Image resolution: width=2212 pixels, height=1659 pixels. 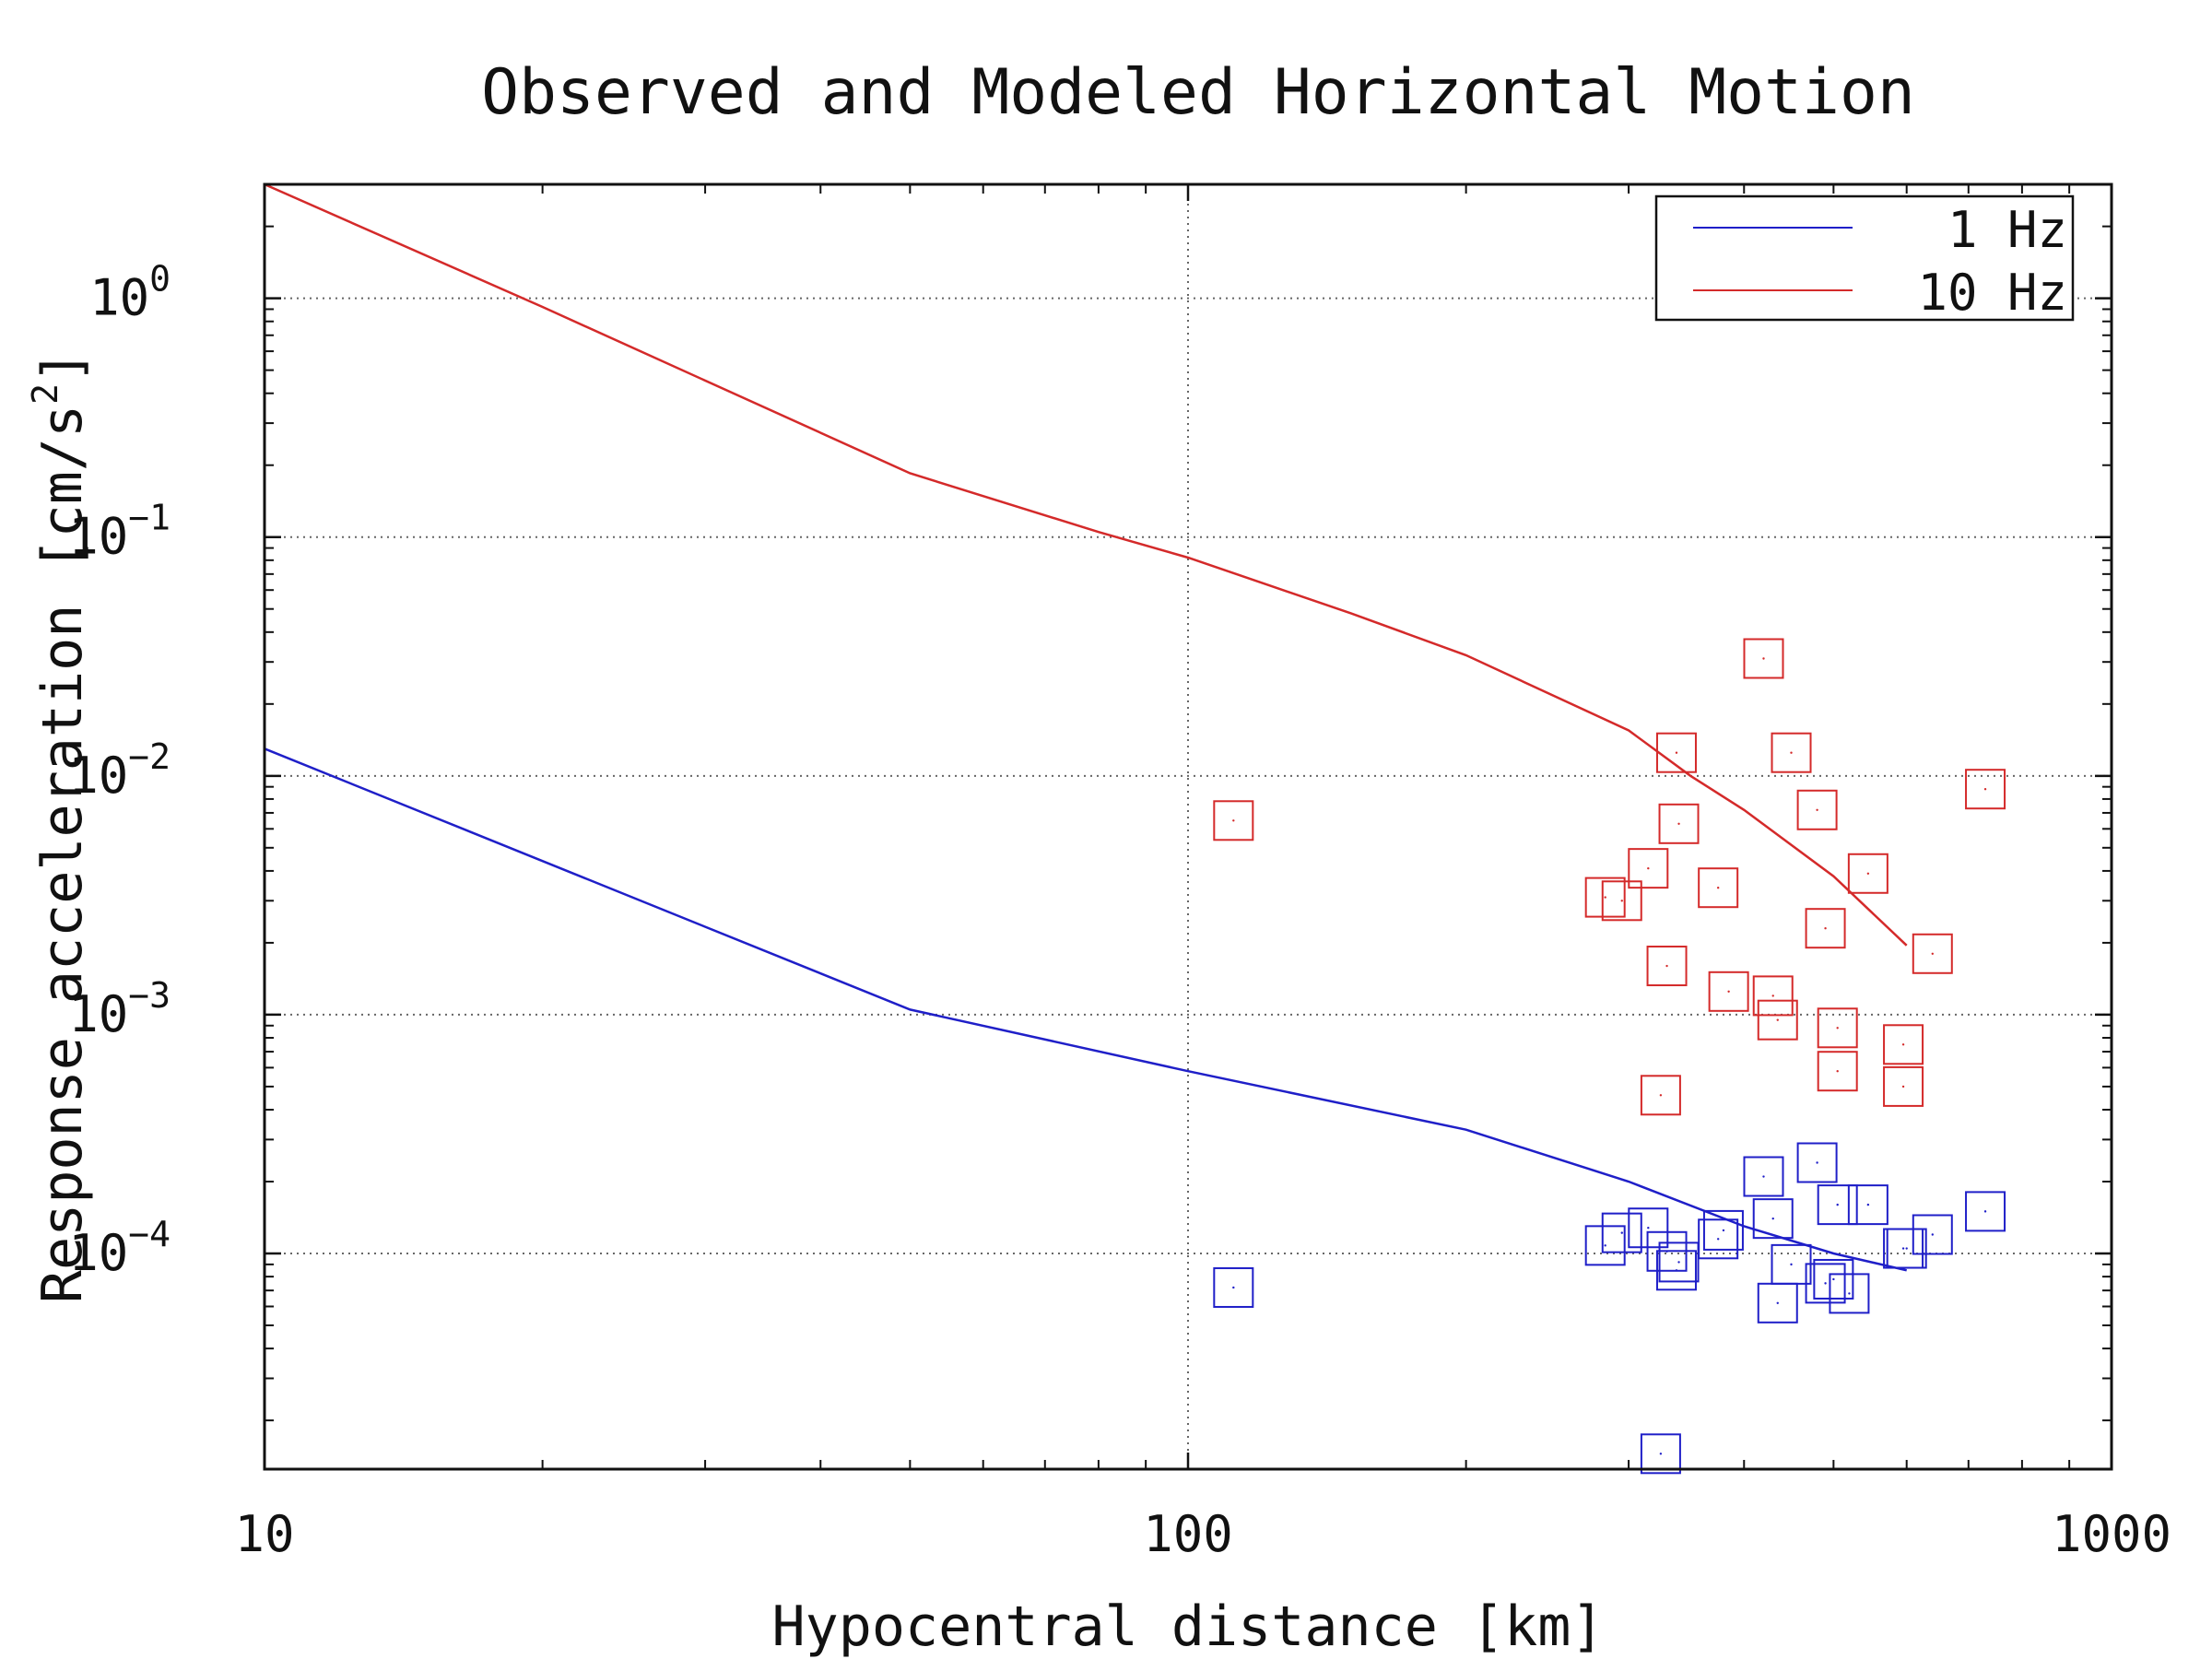 I want to click on y-tick-label: 10⁰, so click(x=130, y=293).